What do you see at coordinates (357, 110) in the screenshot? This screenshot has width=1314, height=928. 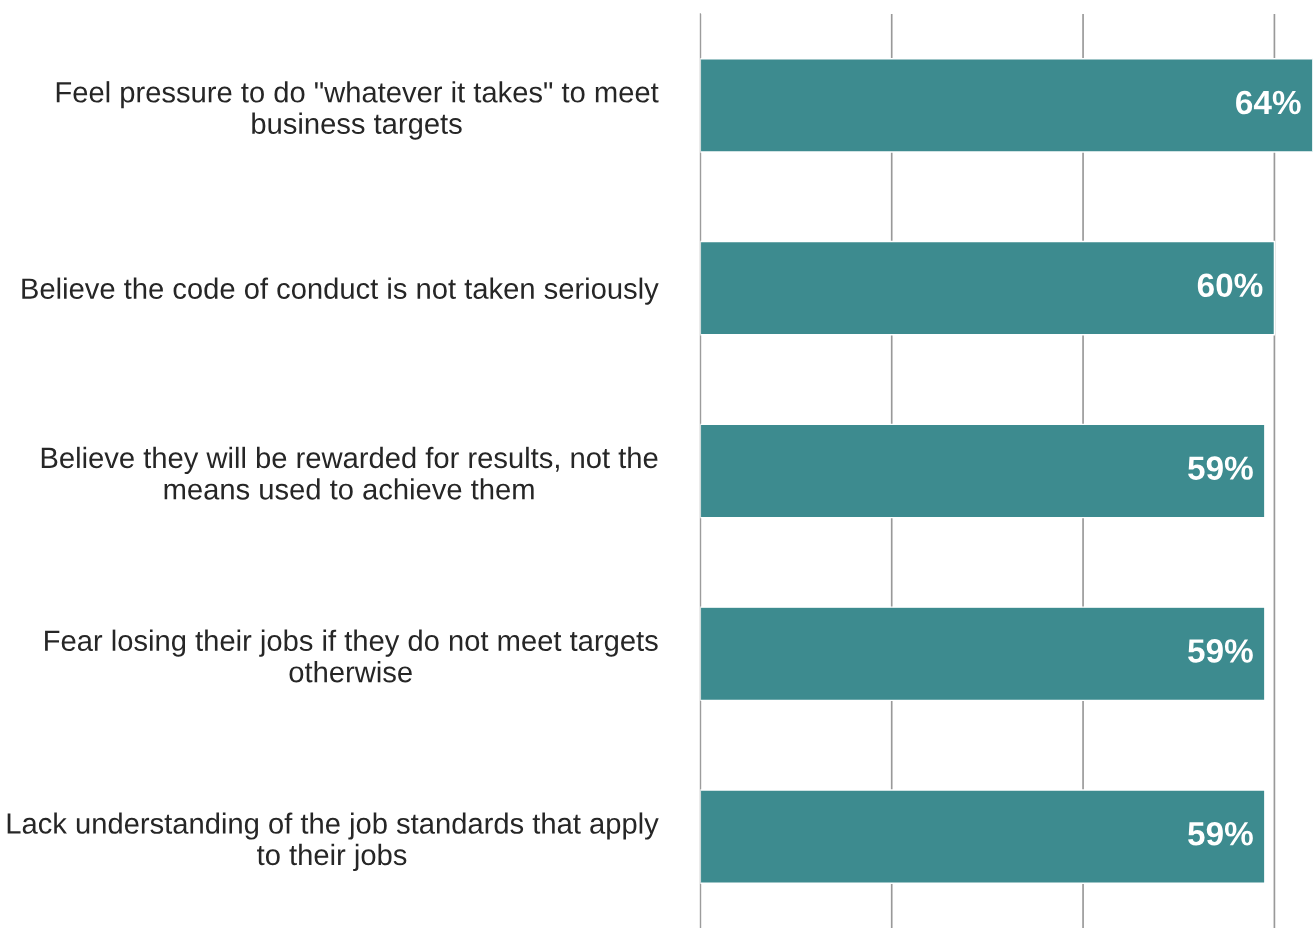 I see `y-tick-label: Feel pressure to do "whatever it takes" to meet business targets` at bounding box center [357, 110].